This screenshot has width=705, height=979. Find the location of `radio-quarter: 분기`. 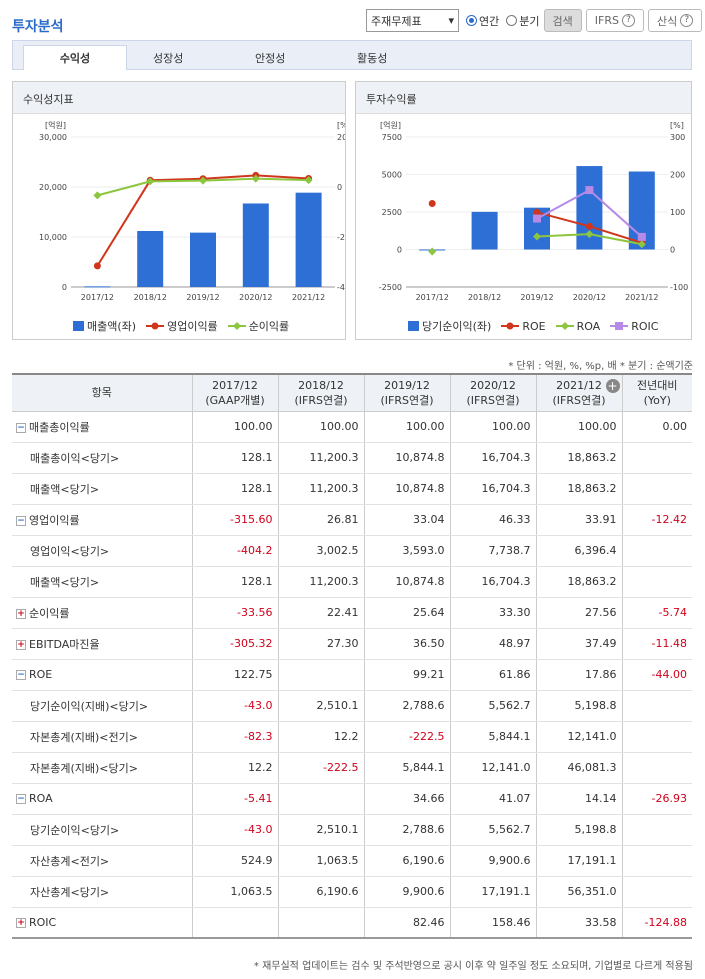

radio-quarter: 분기 is located at coordinates (523, 21).